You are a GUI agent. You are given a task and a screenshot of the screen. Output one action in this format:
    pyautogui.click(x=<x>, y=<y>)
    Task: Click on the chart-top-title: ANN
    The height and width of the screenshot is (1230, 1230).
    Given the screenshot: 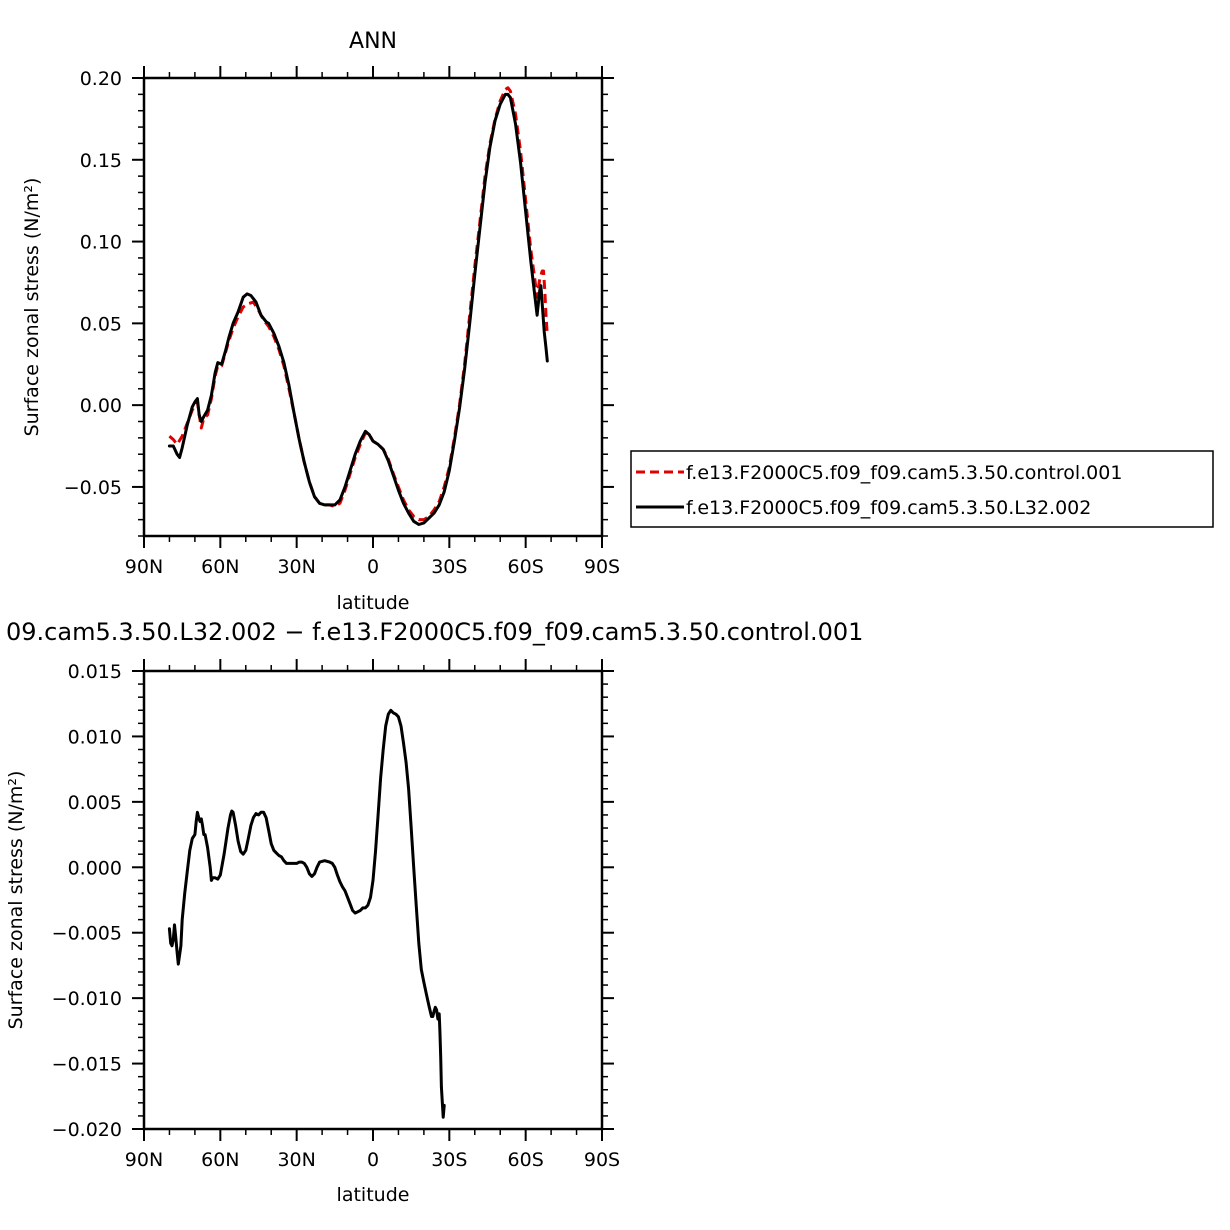 What is the action you would take?
    pyautogui.click(x=373, y=41)
    